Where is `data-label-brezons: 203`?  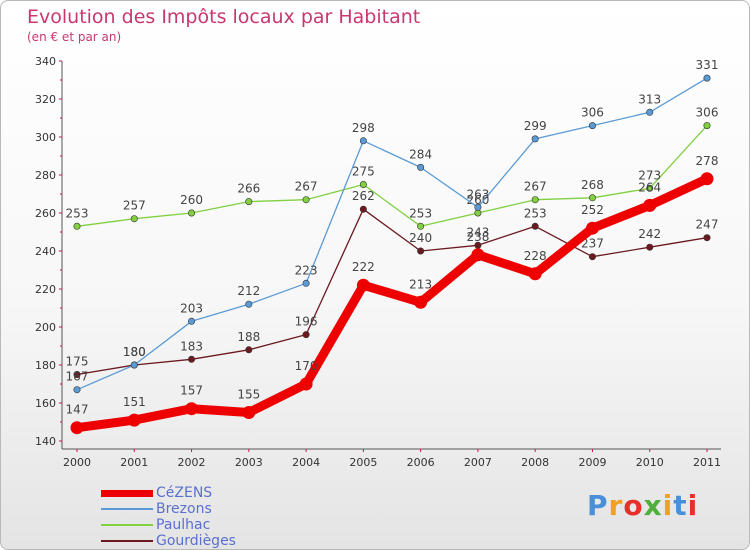
data-label-brezons: 203 is located at coordinates (191, 308).